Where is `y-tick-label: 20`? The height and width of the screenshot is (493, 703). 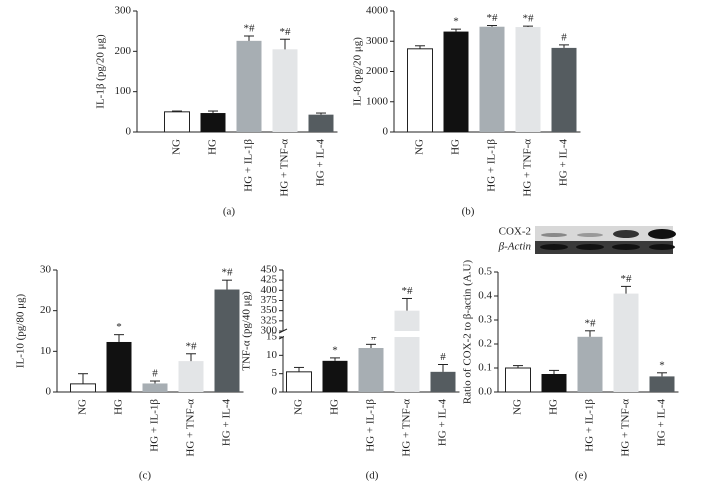
y-tick-label: 20 is located at coordinates (46, 310).